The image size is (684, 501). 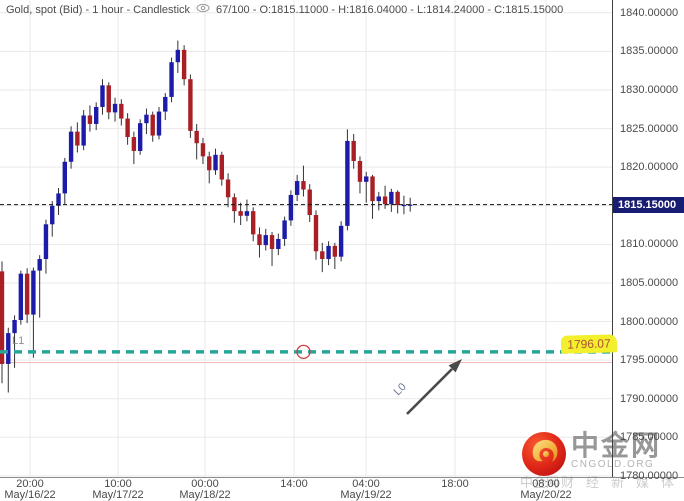 I want to click on time-tick-label: 18:00, so click(x=455, y=484).